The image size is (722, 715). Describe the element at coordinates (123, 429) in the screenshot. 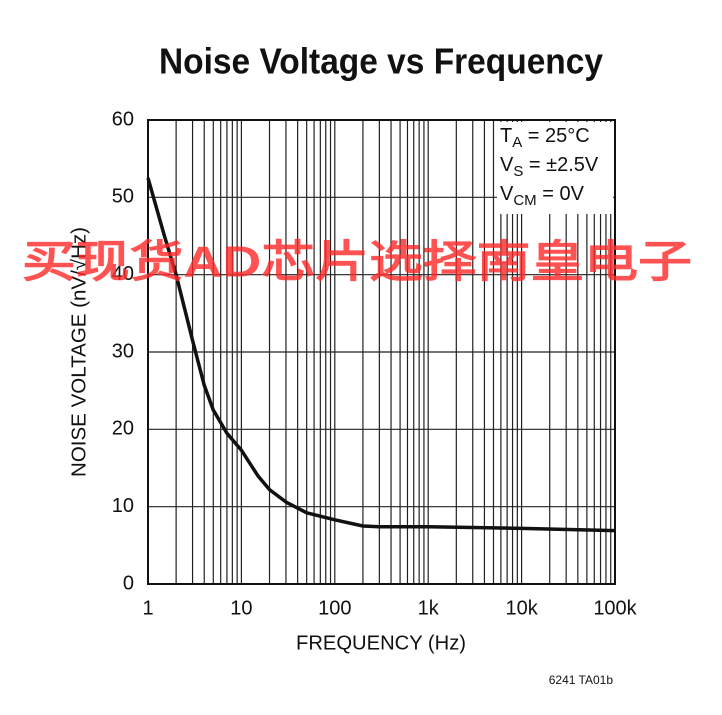

I see `y-tick-label: 20` at that location.